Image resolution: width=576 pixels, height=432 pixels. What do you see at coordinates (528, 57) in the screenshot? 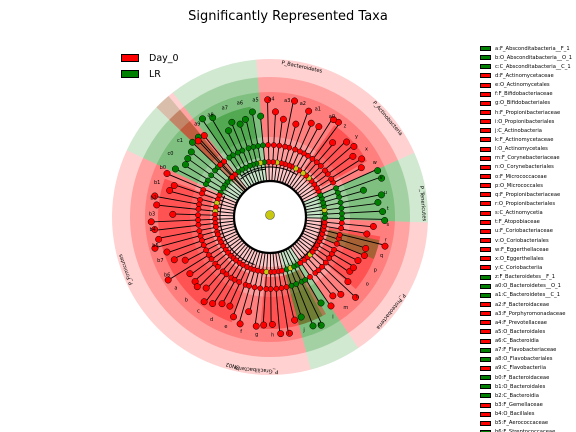
I see `taxa-legend-entry: b: O_Absconditabacteria__O_1` at bounding box center [528, 57].